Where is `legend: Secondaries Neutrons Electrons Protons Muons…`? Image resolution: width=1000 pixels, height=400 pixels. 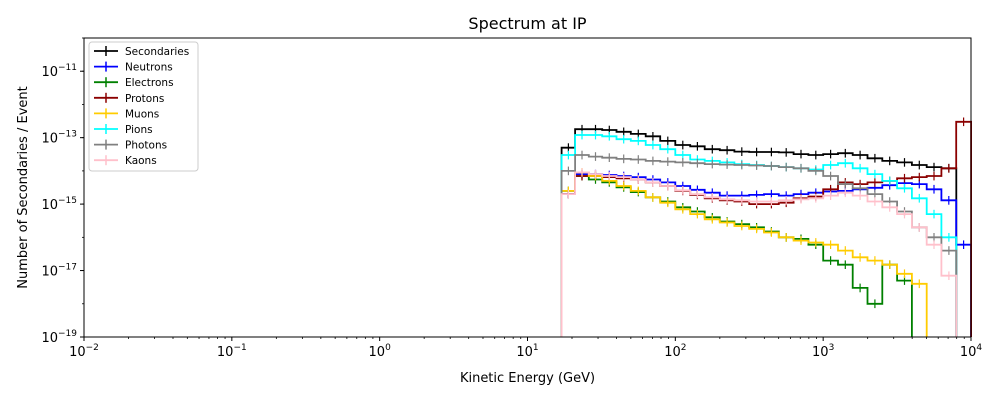
legend: Secondaries Neutrons Electrons Protons Muons… is located at coordinates (143, 106).